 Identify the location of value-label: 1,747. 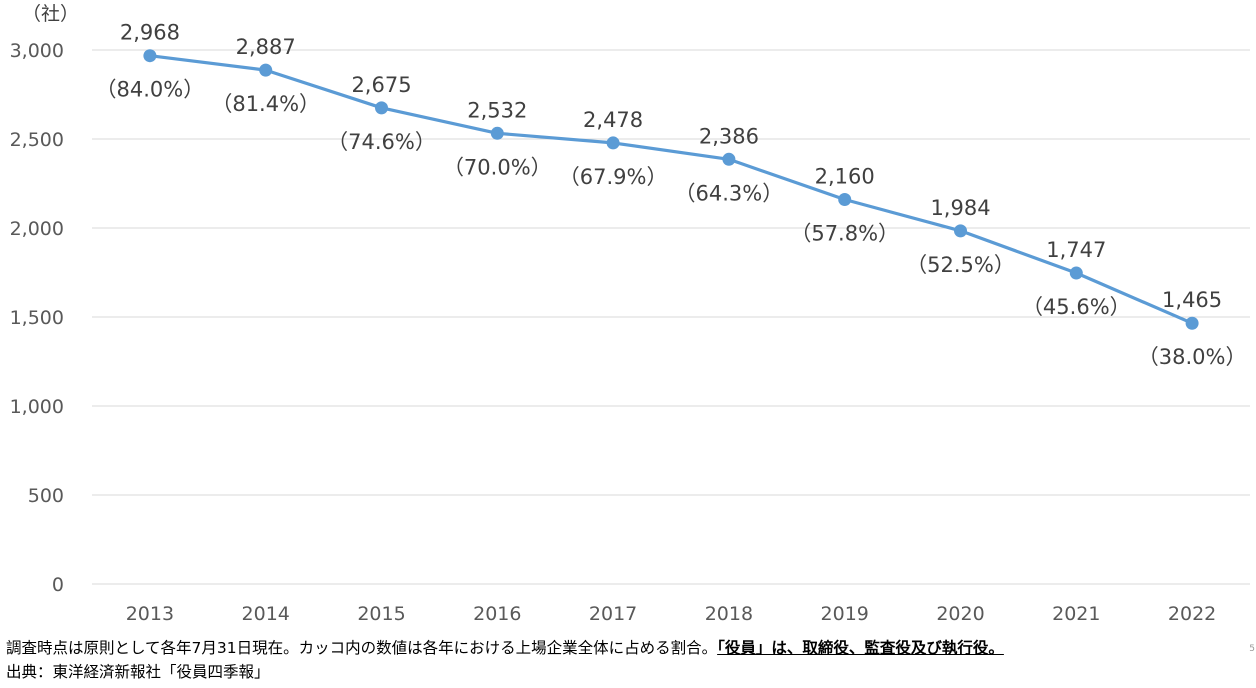
(1076, 250).